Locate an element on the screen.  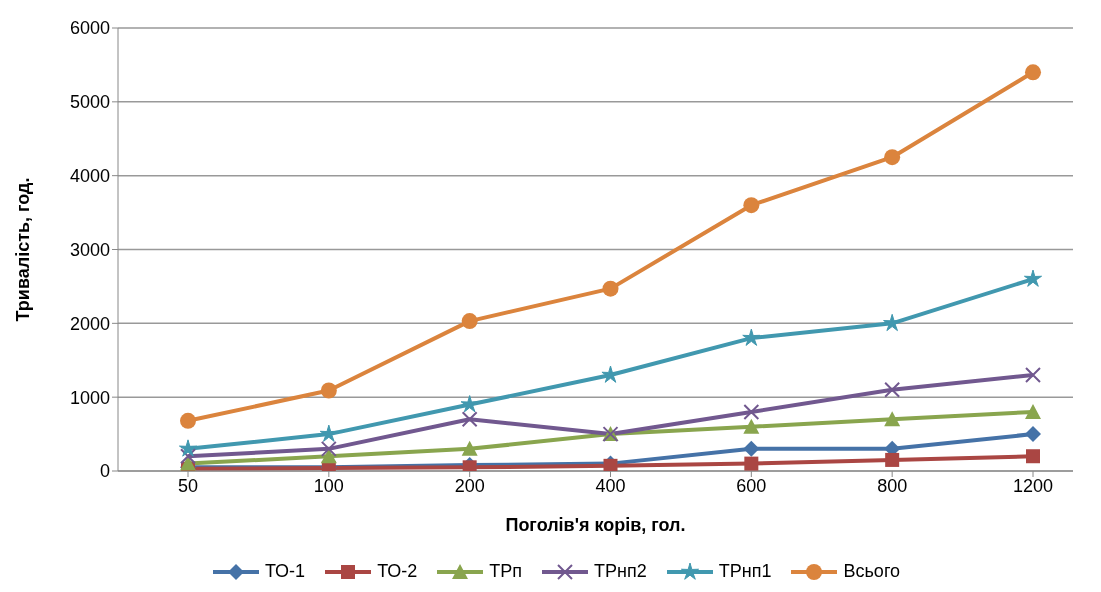
x-tick-label: 50 is located at coordinates (188, 485).